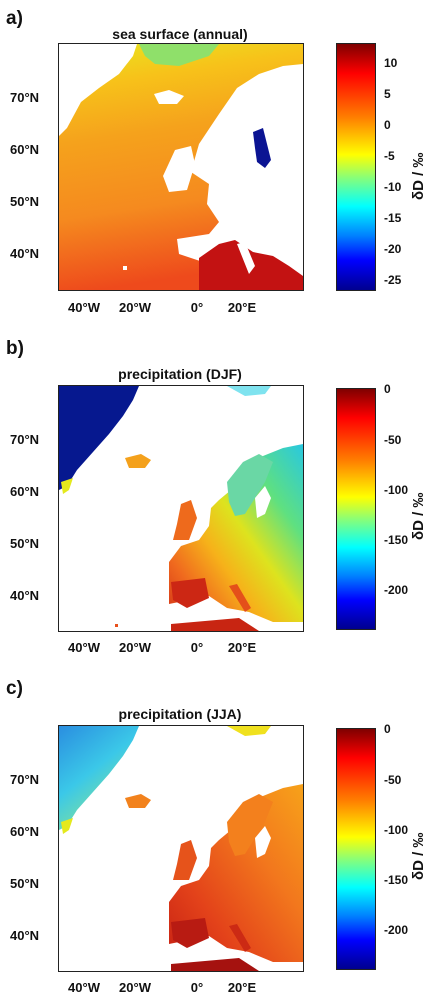 The height and width of the screenshot is (1001, 445). I want to click on europe-mask, so click(240, 177).